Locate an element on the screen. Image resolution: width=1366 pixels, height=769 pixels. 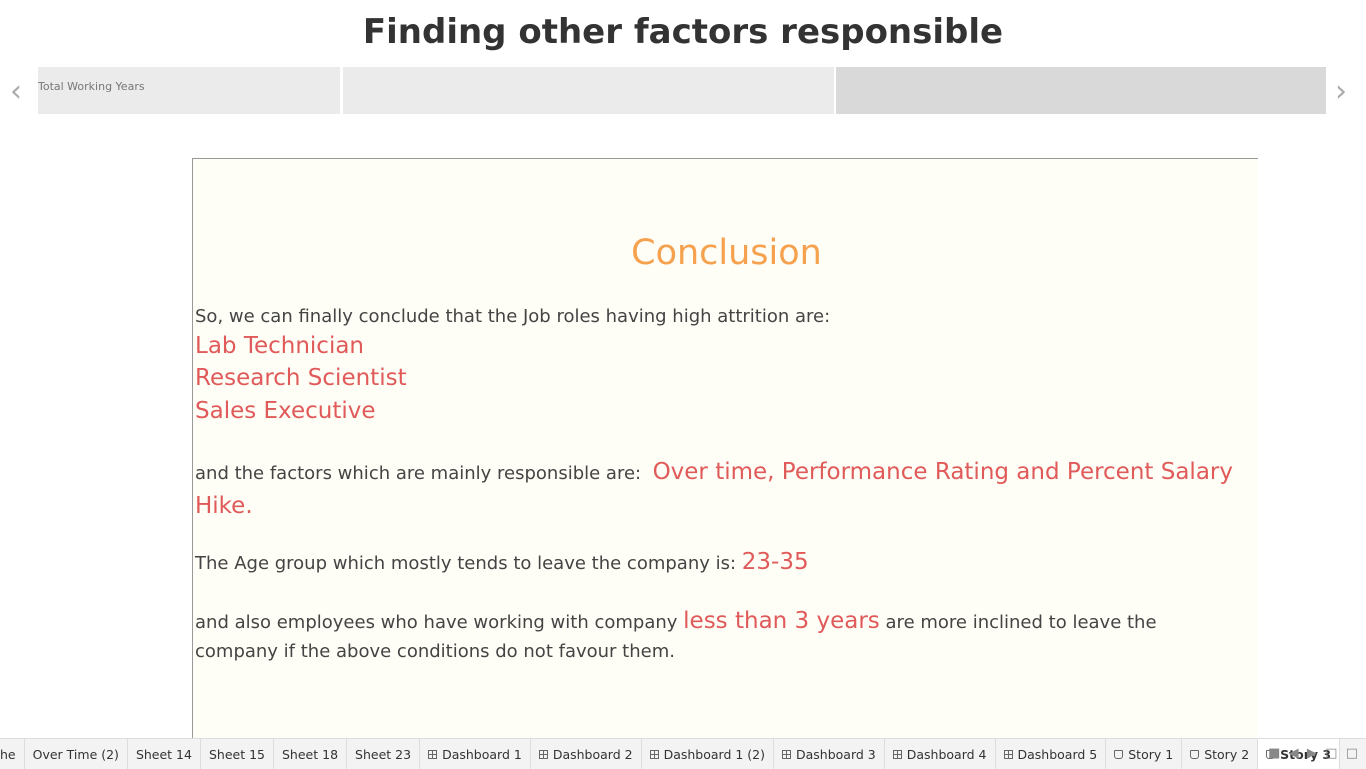
tab-label: Sheet 14 is located at coordinates (163, 754).